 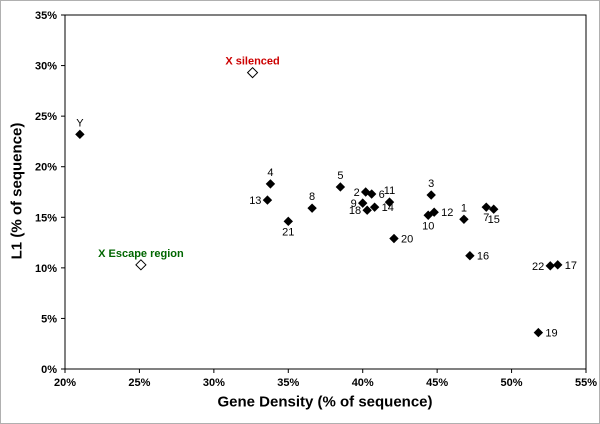 I want to click on data-point-x-escape-region, so click(x=141, y=265).